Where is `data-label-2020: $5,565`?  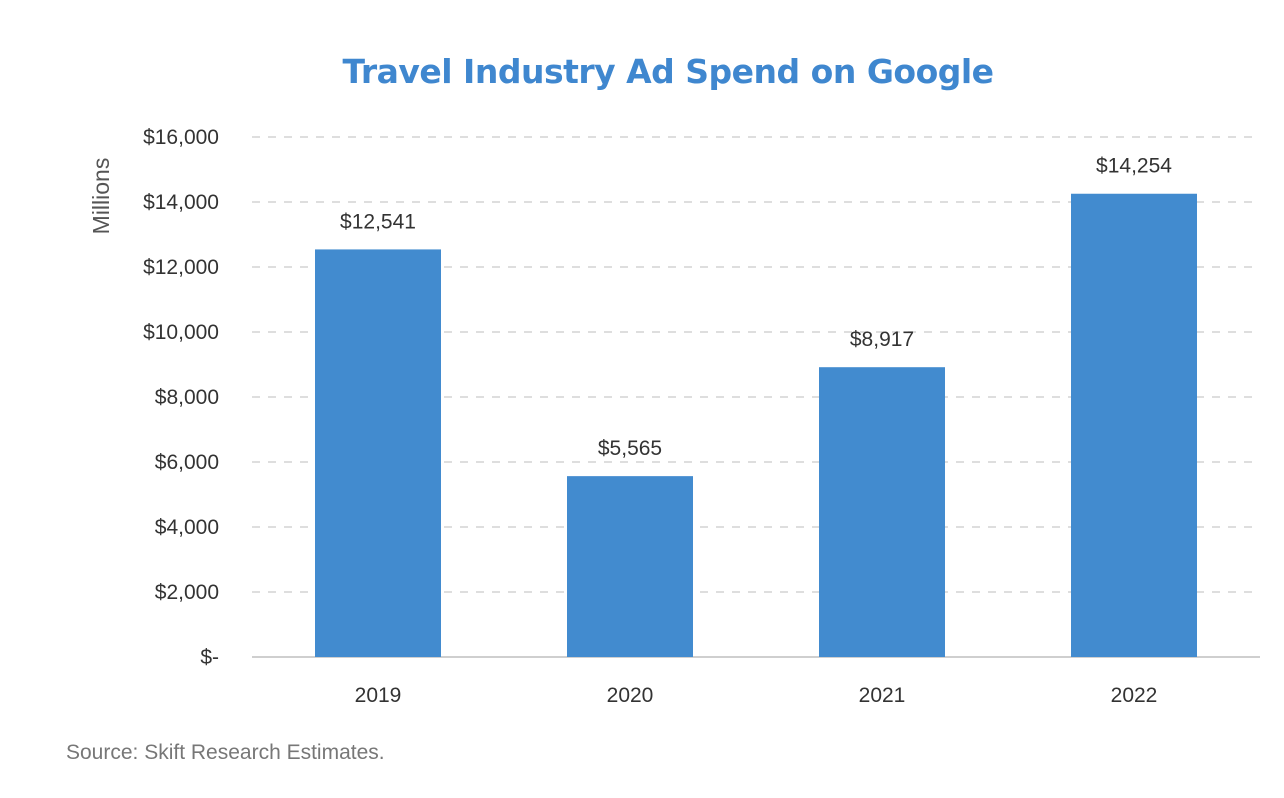 data-label-2020: $5,565 is located at coordinates (630, 448).